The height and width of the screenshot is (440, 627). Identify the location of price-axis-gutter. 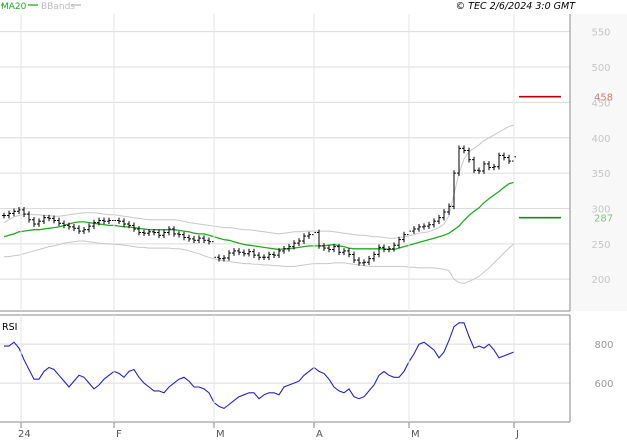
(599, 162).